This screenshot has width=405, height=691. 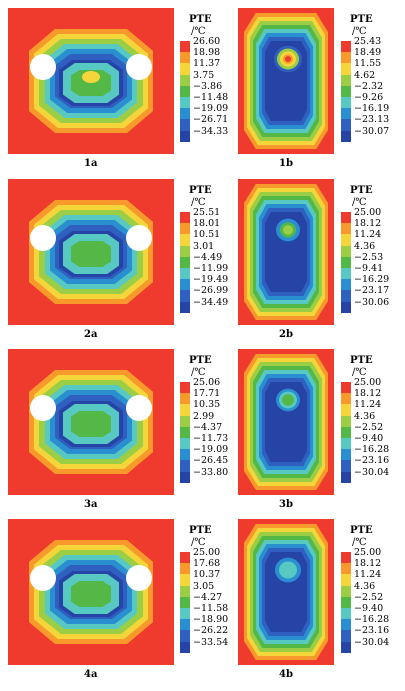 What do you see at coordinates (286, 334) in the screenshot?
I see `panel-caption-2b: 2b` at bounding box center [286, 334].